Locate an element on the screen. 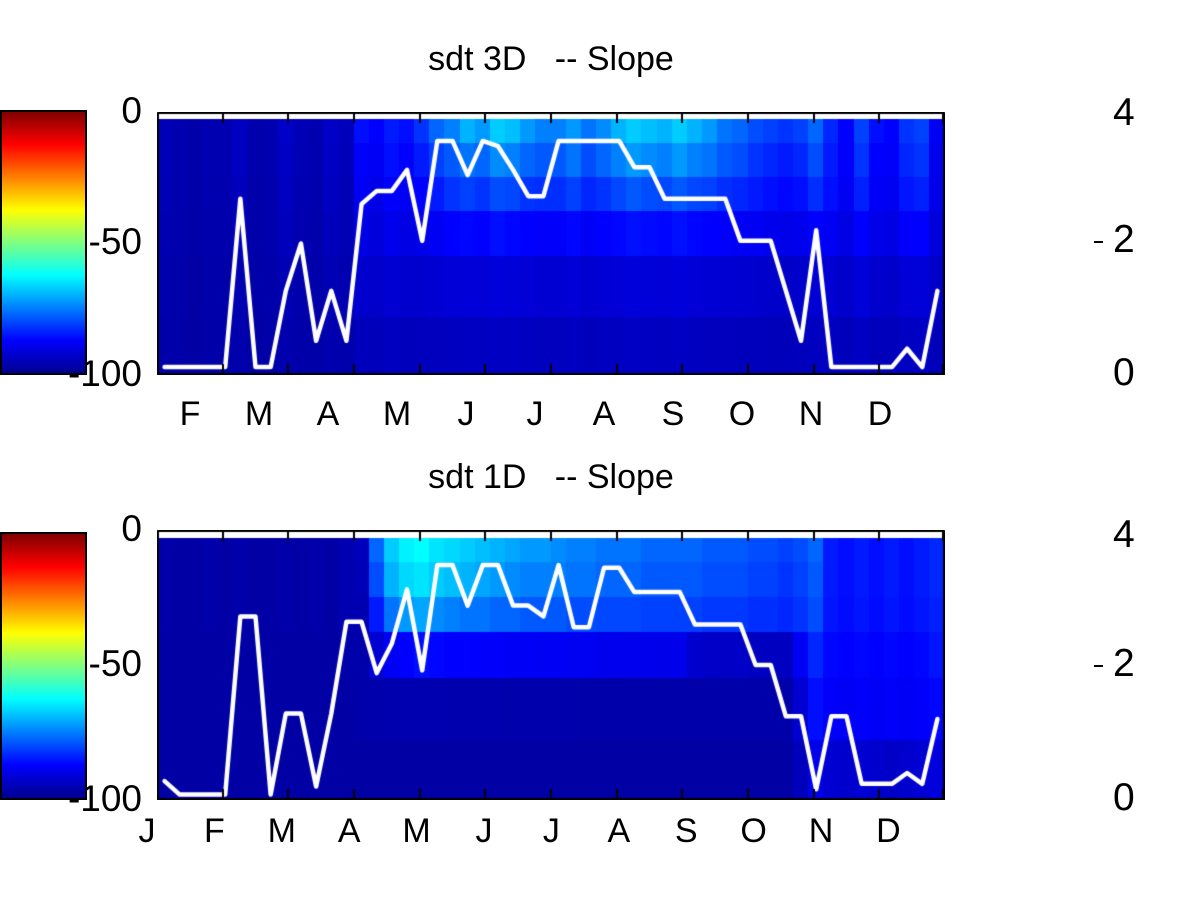 The image size is (1200, 900). colorbar-bottom is located at coordinates (43, 666).